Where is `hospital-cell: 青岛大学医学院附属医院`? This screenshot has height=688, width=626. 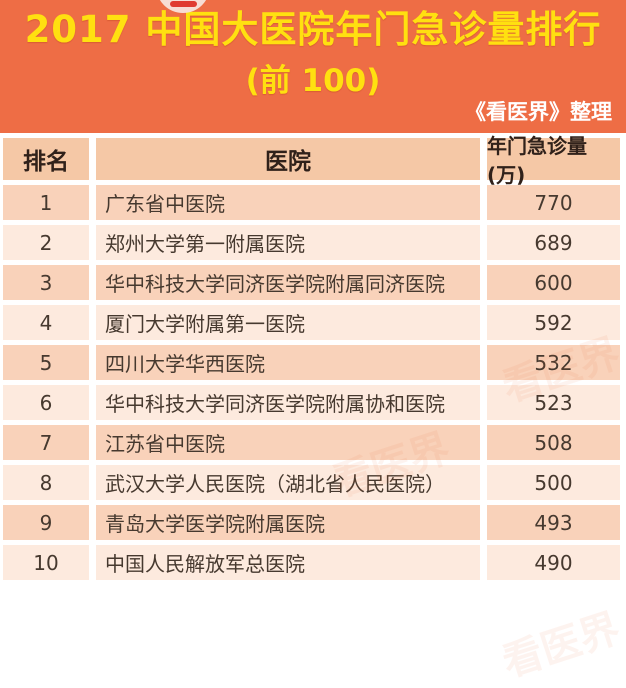
hospital-cell: 青岛大学医学院附属医院 is located at coordinates (288, 522).